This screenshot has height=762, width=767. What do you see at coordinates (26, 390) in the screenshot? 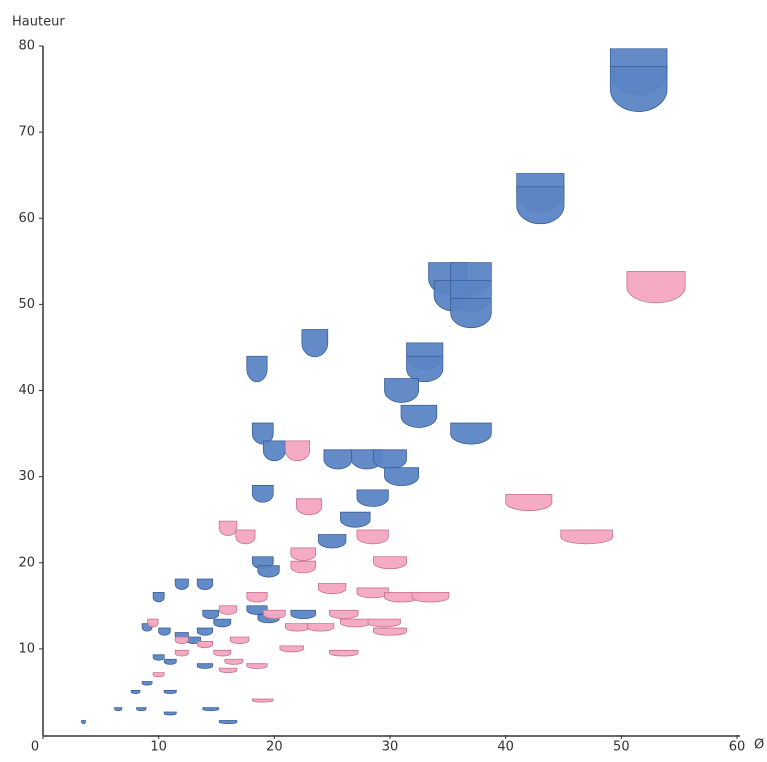
I see `y-tick-label: 40` at bounding box center [26, 390].